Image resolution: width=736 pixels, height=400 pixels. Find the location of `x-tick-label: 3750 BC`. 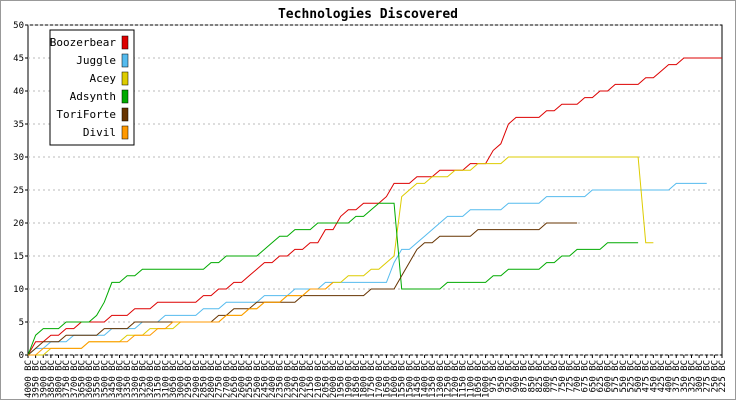

x-tick-label: 3750 BC is located at coordinates (67, 379).